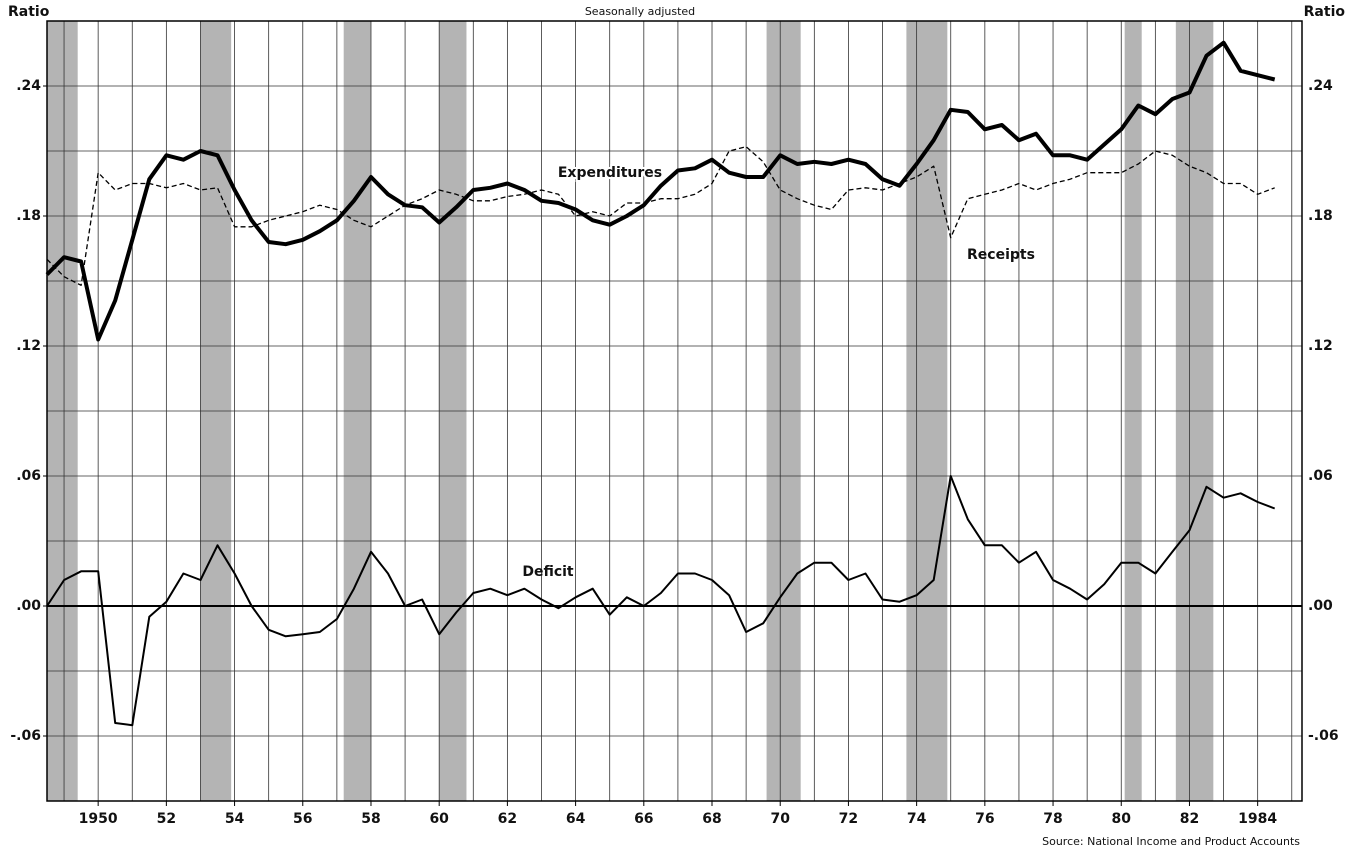  Describe the element at coordinates (1320, 606) in the screenshot. I see `y-tick-label-right: .00` at that location.